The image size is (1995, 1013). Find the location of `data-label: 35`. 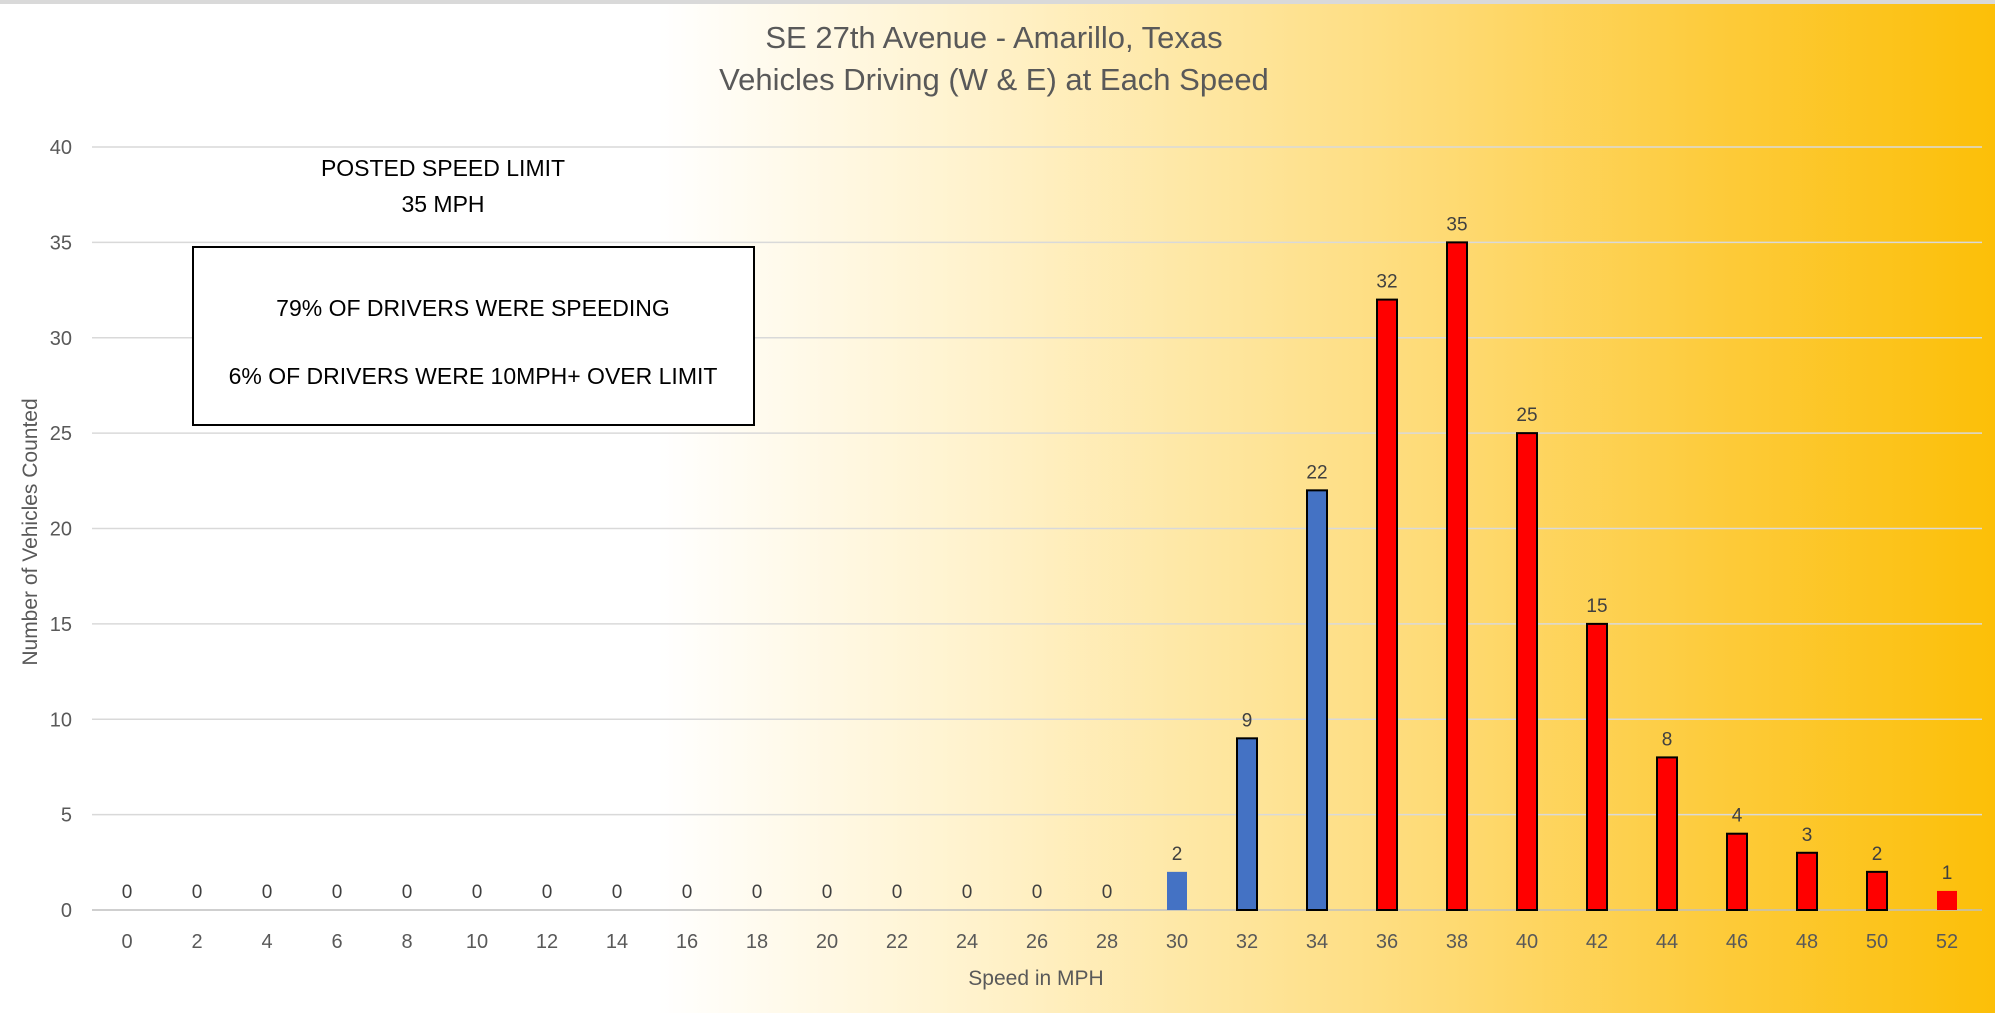

data-label: 35 is located at coordinates (1456, 224).